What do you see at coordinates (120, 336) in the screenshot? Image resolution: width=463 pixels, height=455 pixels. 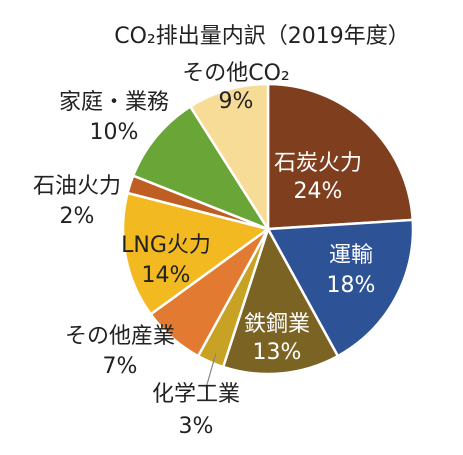 I see `slice-label: その他産業` at bounding box center [120, 336].